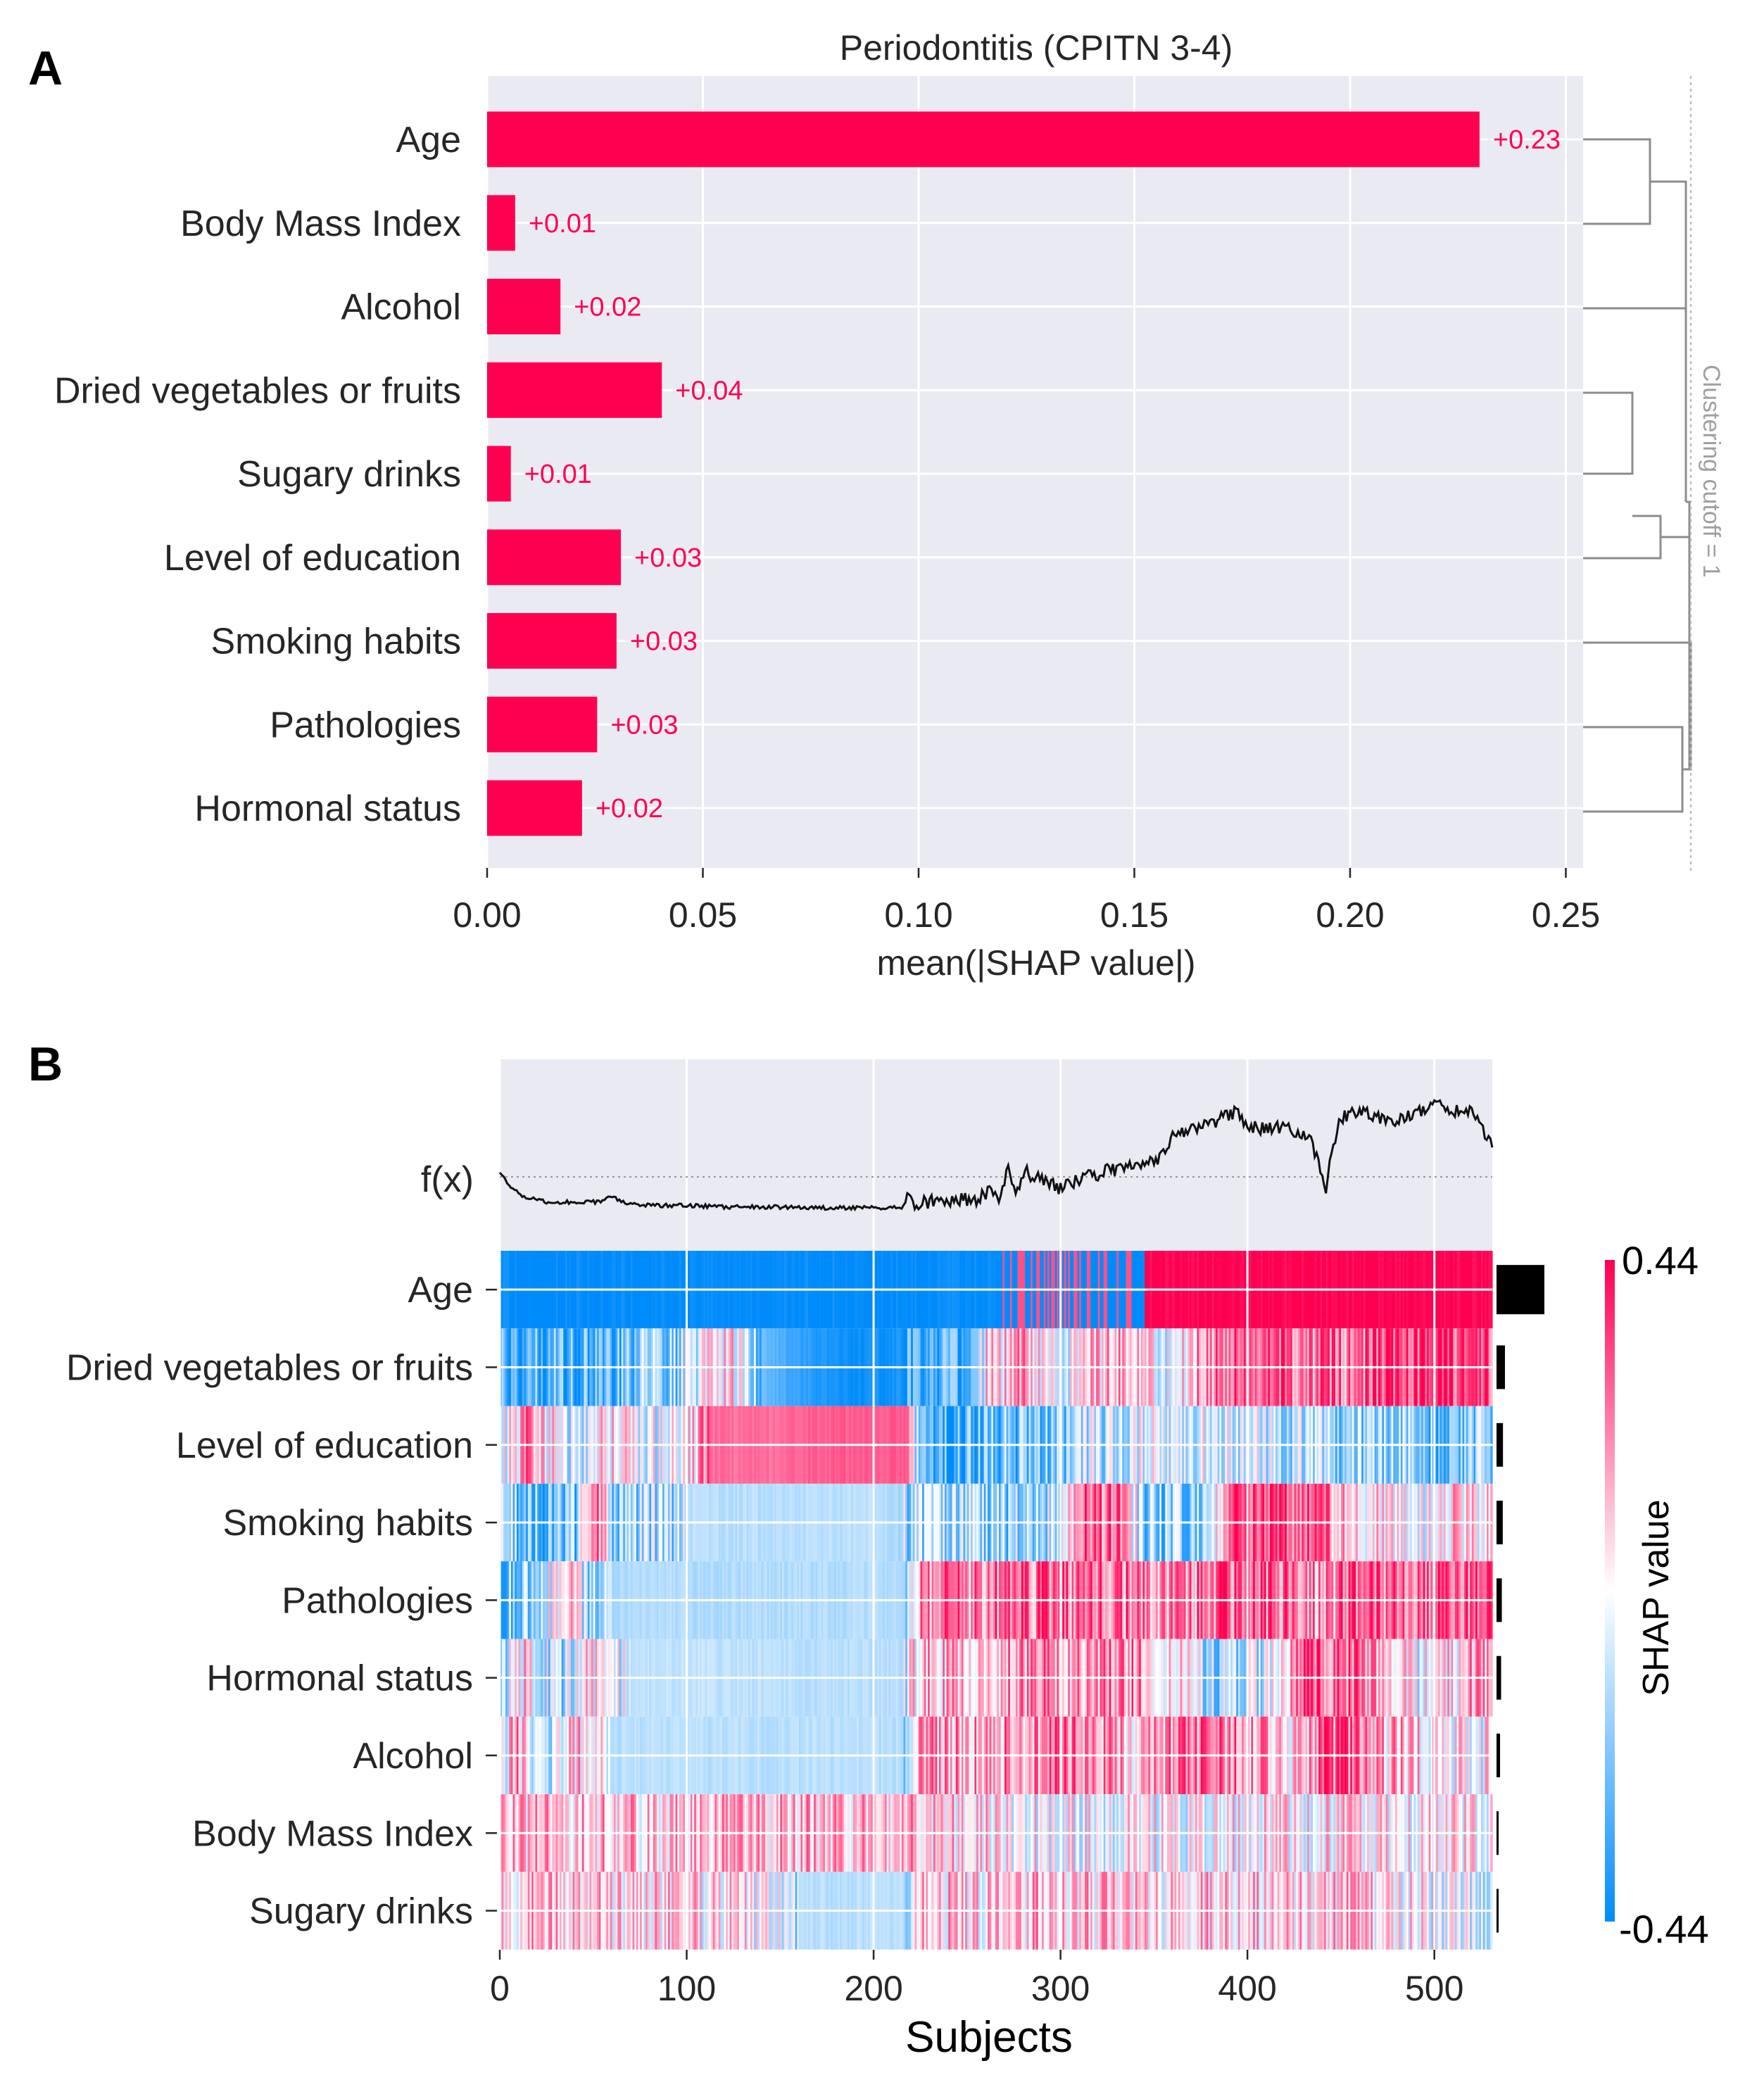 The height and width of the screenshot is (2087, 1764). What do you see at coordinates (1434, 1989) in the screenshot?
I see `chart-b-xtick-label-5: 500` at bounding box center [1434, 1989].